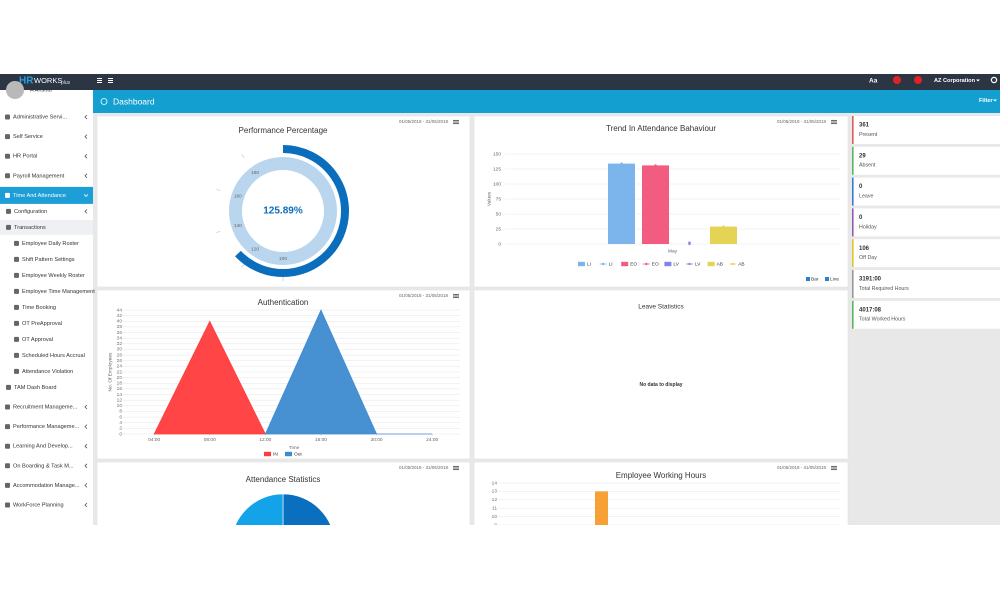 The image size is (1000, 600). What do you see at coordinates (47, 372) in the screenshot?
I see `menu-item: Attendance Violation` at bounding box center [47, 372].